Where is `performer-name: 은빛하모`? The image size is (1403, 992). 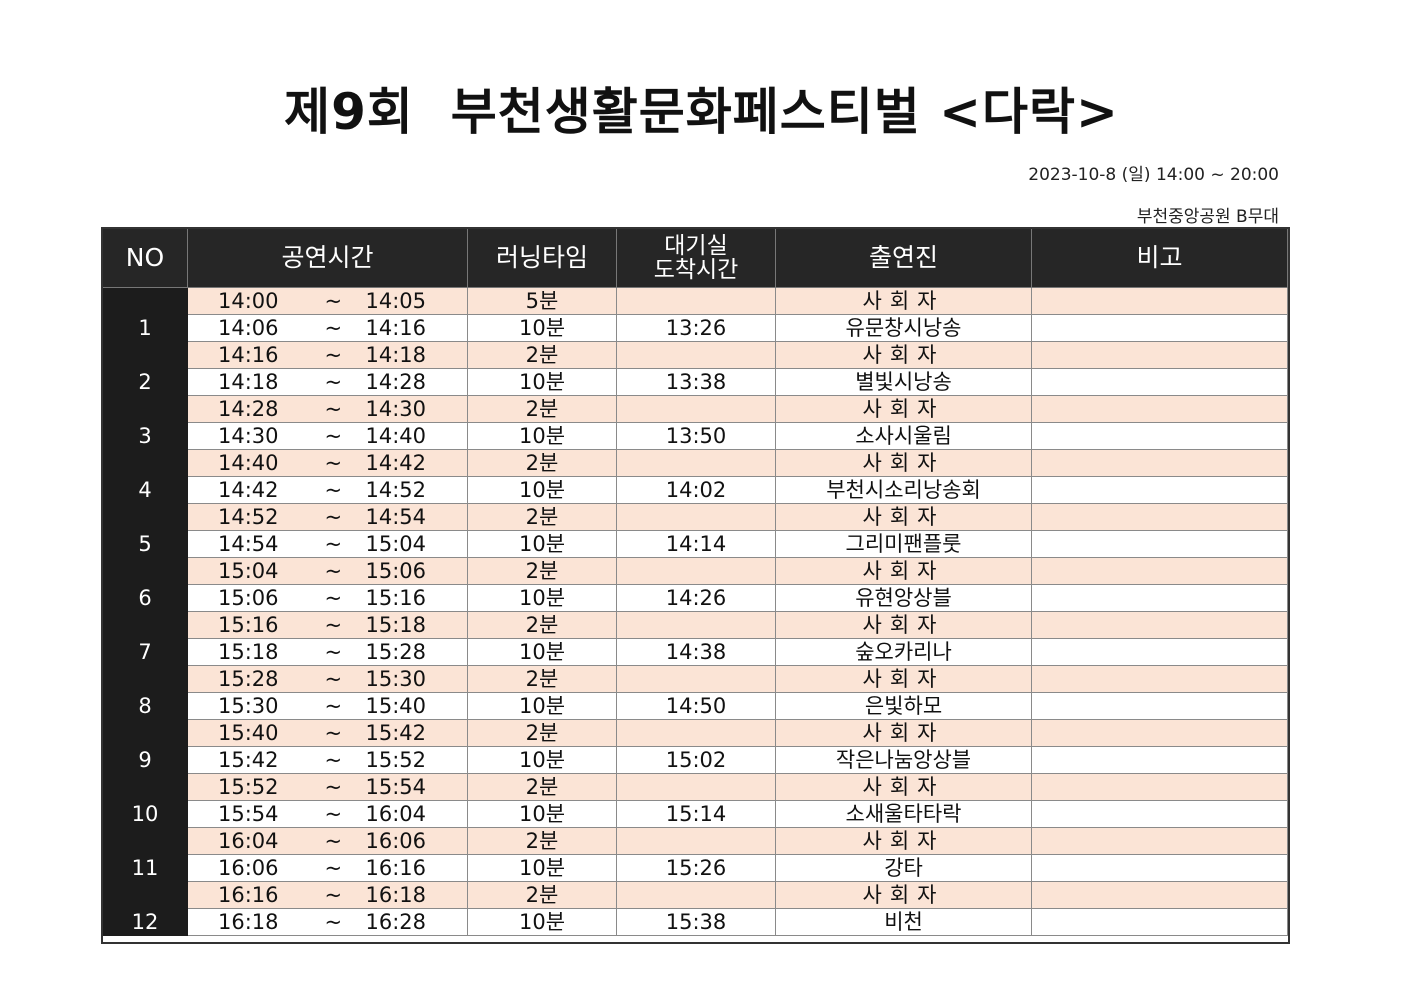
performer-name: 은빛하모 is located at coordinates (904, 706).